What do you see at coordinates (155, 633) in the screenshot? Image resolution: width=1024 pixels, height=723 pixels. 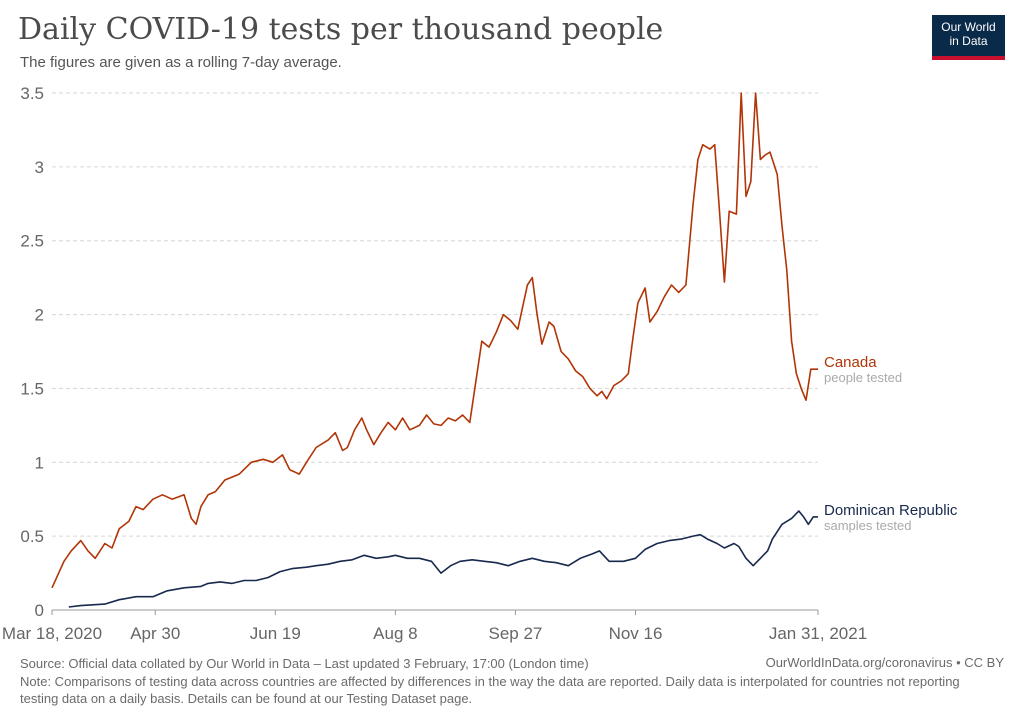 I see `x-tick-label: Apr 30` at bounding box center [155, 633].